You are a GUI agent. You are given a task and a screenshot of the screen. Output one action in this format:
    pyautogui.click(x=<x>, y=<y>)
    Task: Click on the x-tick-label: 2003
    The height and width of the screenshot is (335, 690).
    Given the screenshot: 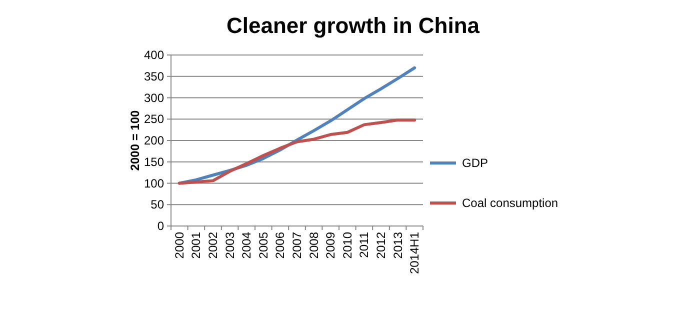 What is the action you would take?
    pyautogui.click(x=229, y=245)
    